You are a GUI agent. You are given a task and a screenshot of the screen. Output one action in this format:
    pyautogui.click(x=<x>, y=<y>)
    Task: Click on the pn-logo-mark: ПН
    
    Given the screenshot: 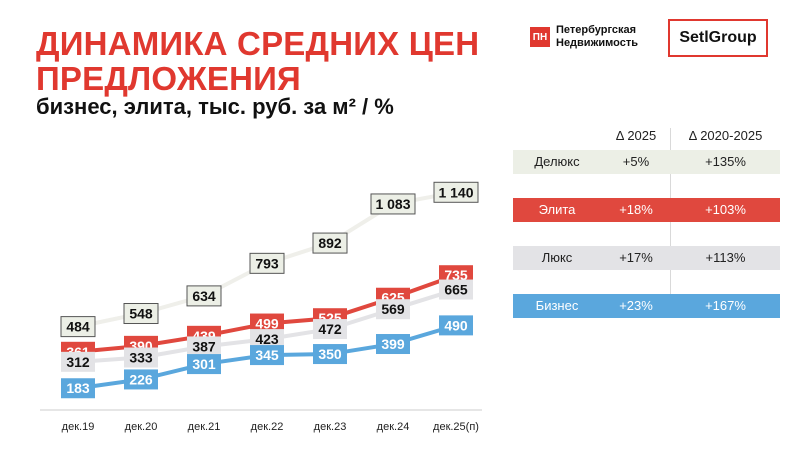 What is the action you would take?
    pyautogui.click(x=540, y=37)
    